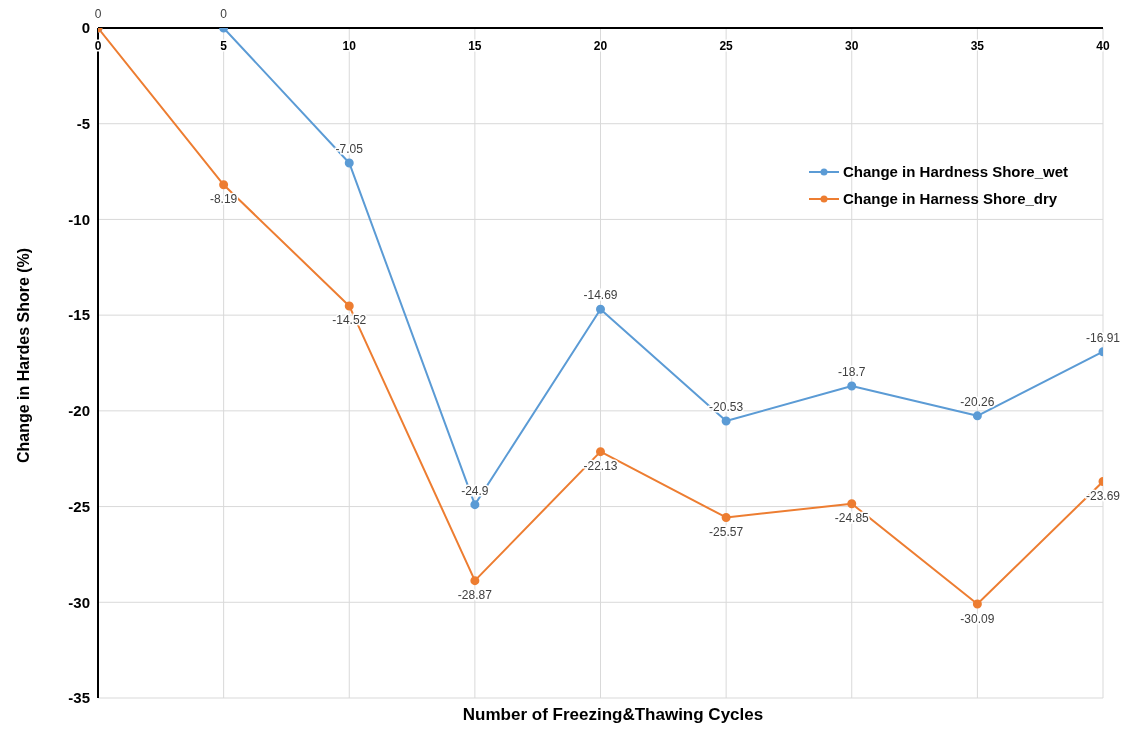 The width and height of the screenshot is (1137, 742). What do you see at coordinates (349, 148) in the screenshot?
I see `data-label: -7.05` at bounding box center [349, 148].